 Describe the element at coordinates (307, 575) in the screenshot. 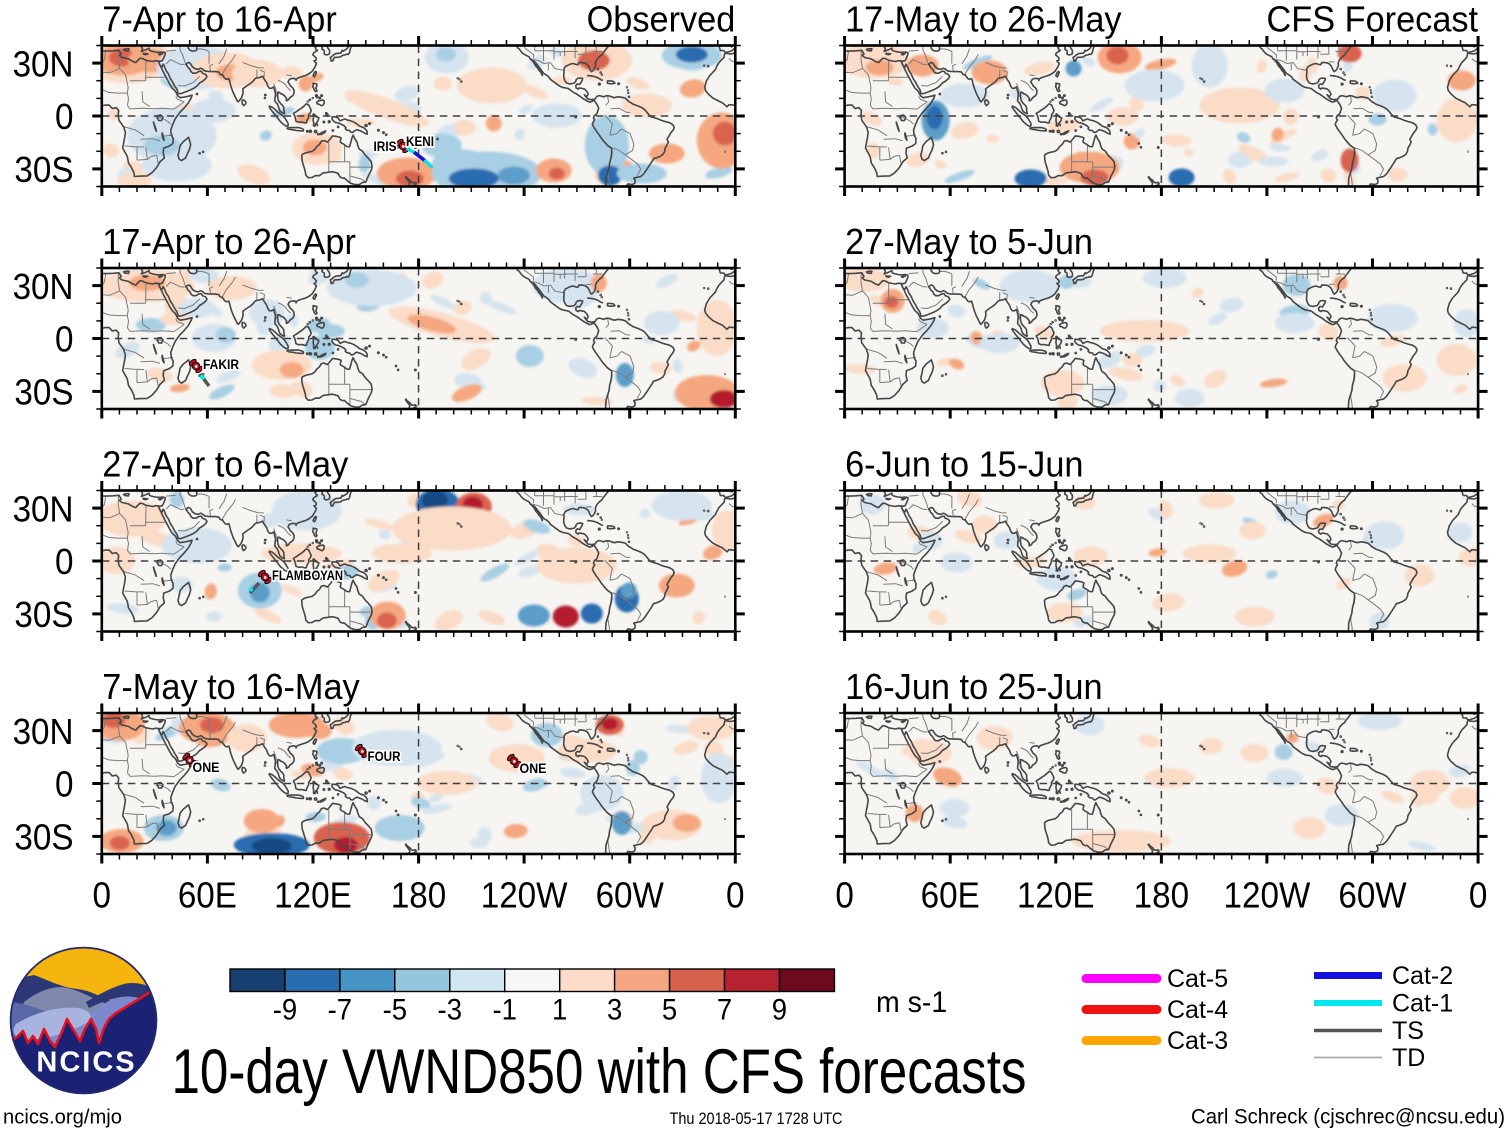

I see `svg-text: FLAMBOYAN` at that location.